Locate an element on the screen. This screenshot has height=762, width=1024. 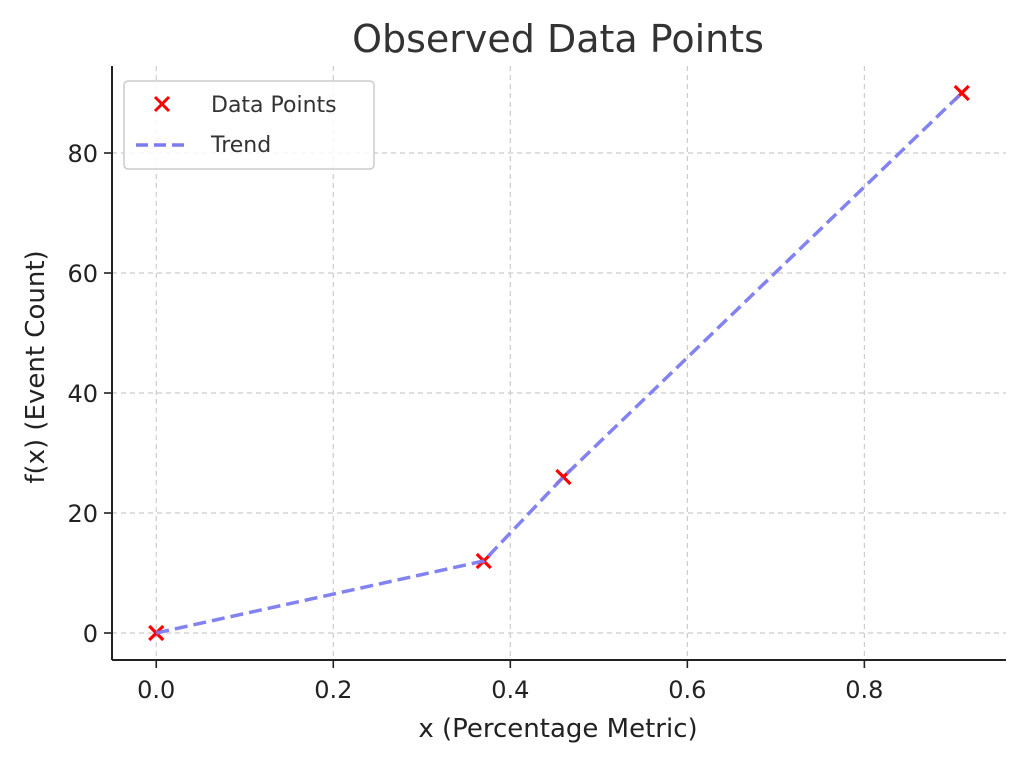
legend-label-data-points: Data Points is located at coordinates (274, 105).